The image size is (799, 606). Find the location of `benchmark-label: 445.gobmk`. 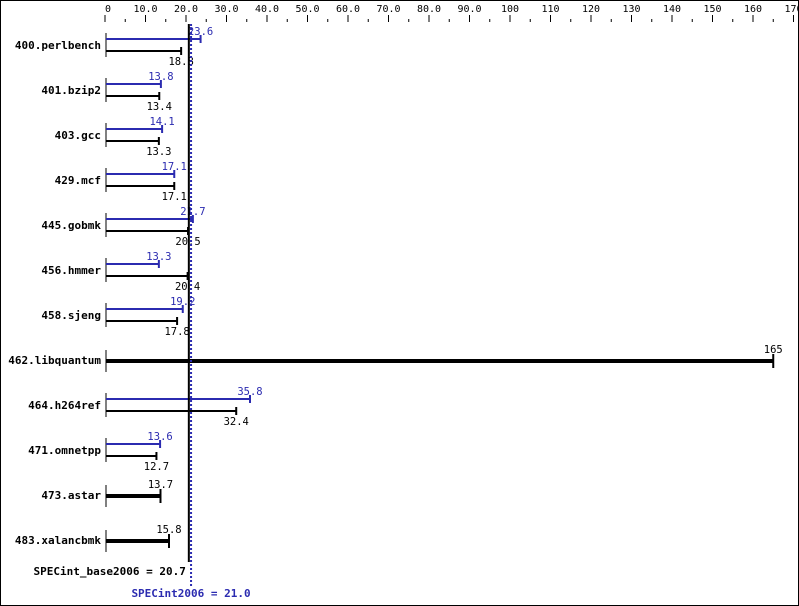

benchmark-label: 445.gobmk is located at coordinates (71, 225).